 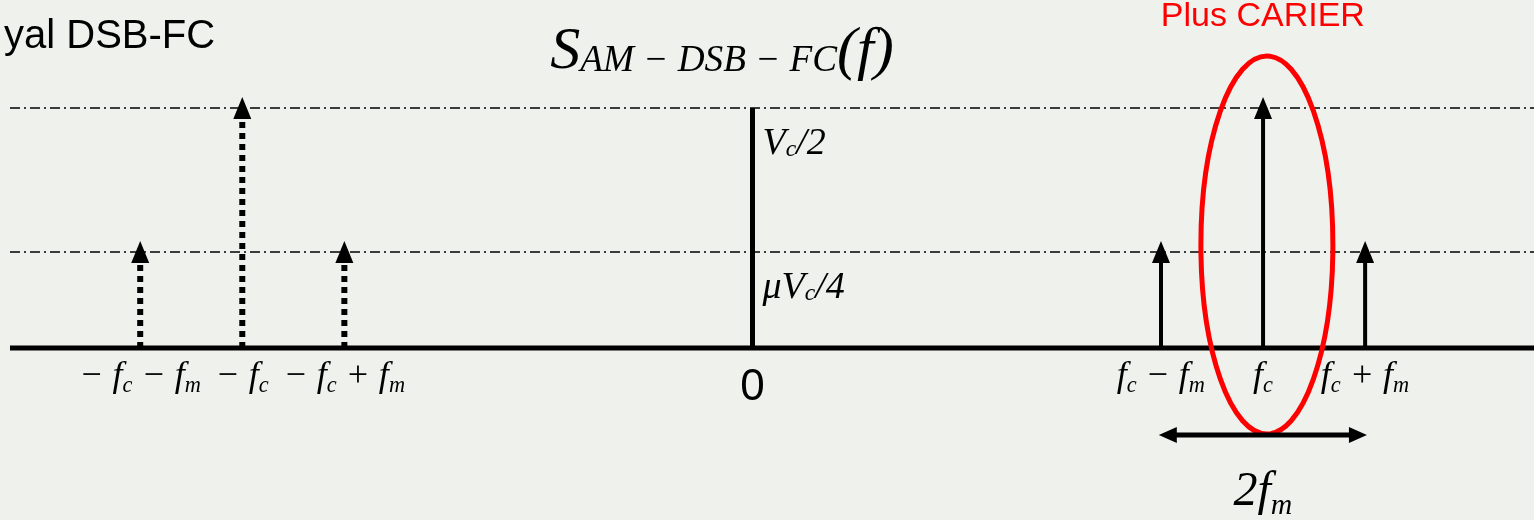 What do you see at coordinates (1365, 376) in the screenshot?
I see `x-tick-label: f$_{c}$ + f$_{m}$` at bounding box center [1365, 376].